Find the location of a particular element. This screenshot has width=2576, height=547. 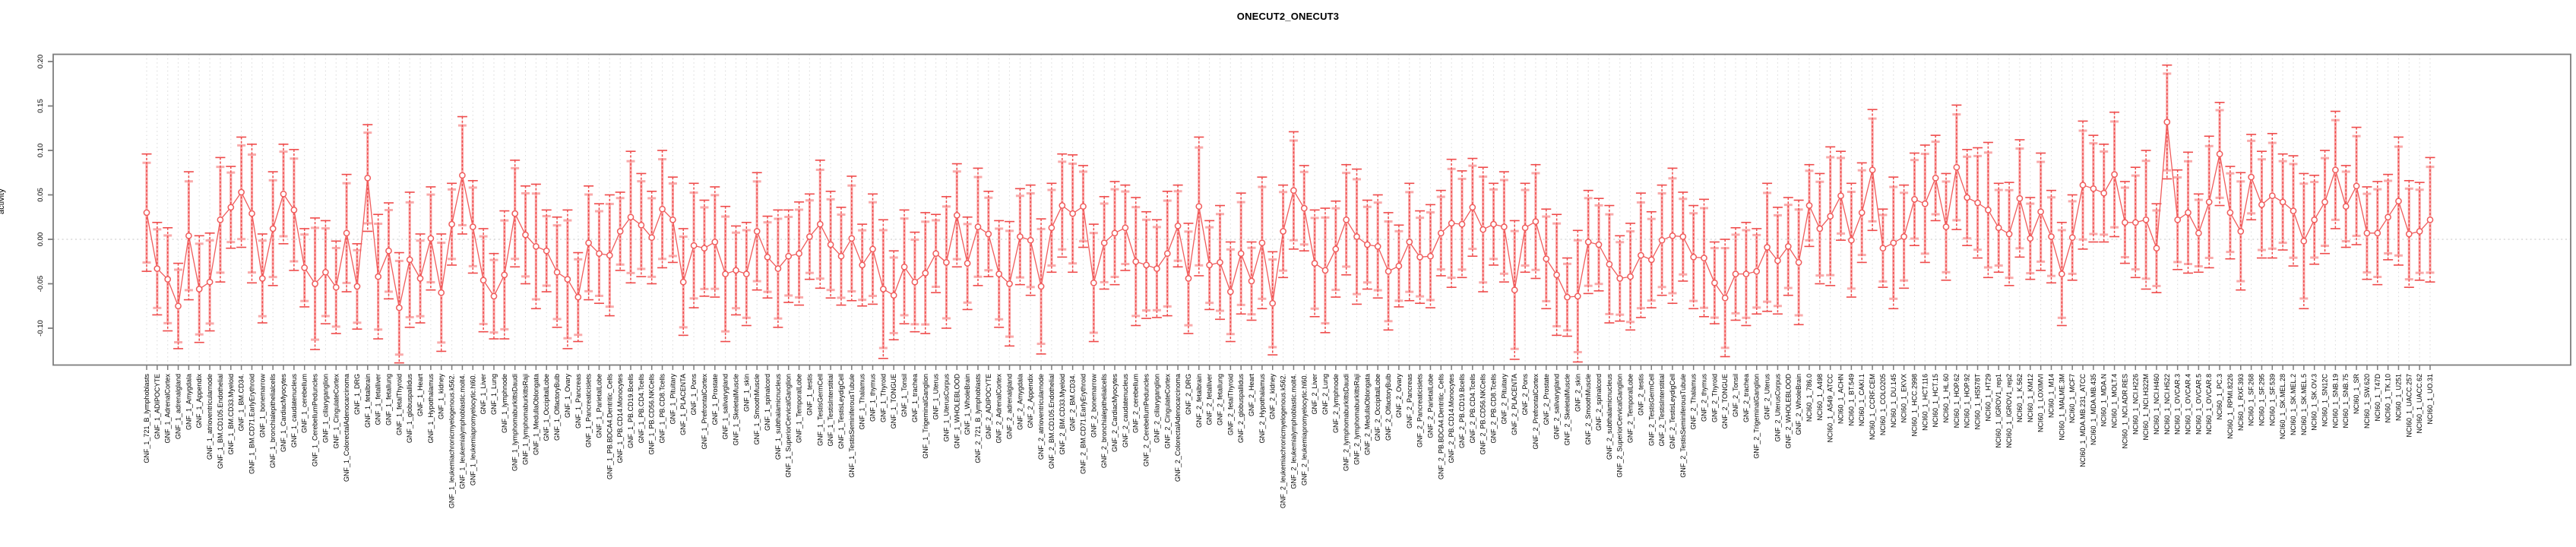

x-category-label: GNF_2_bonemarrow is located at coordinates (1093, 406).